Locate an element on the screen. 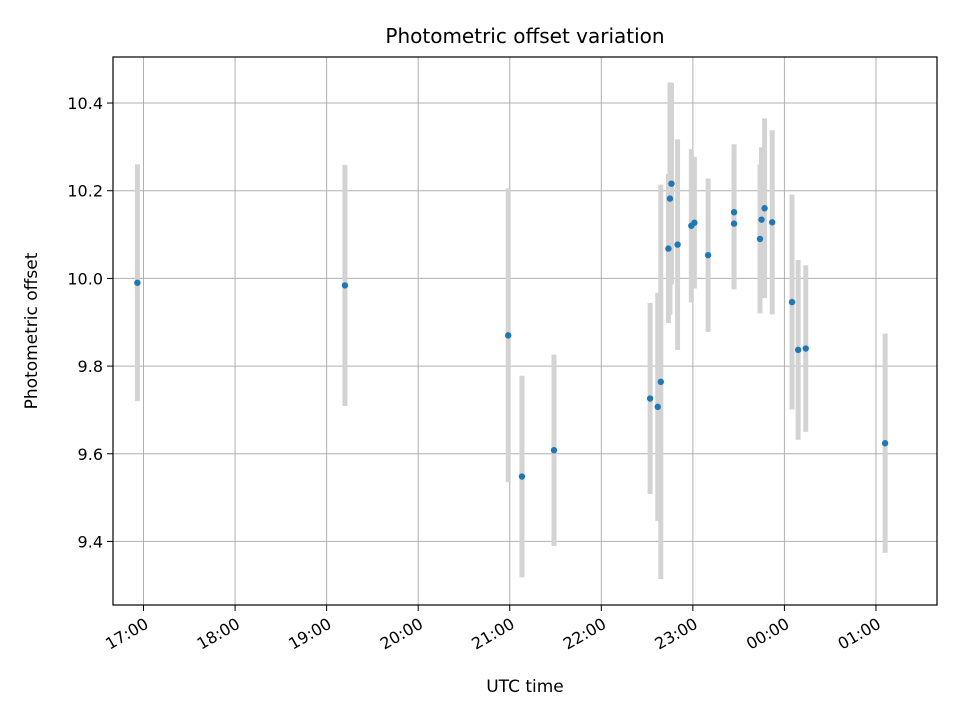  y-axis: 9.4 9.6 9.8 10.0 10.2 10.4 is located at coordinates (90, 322).